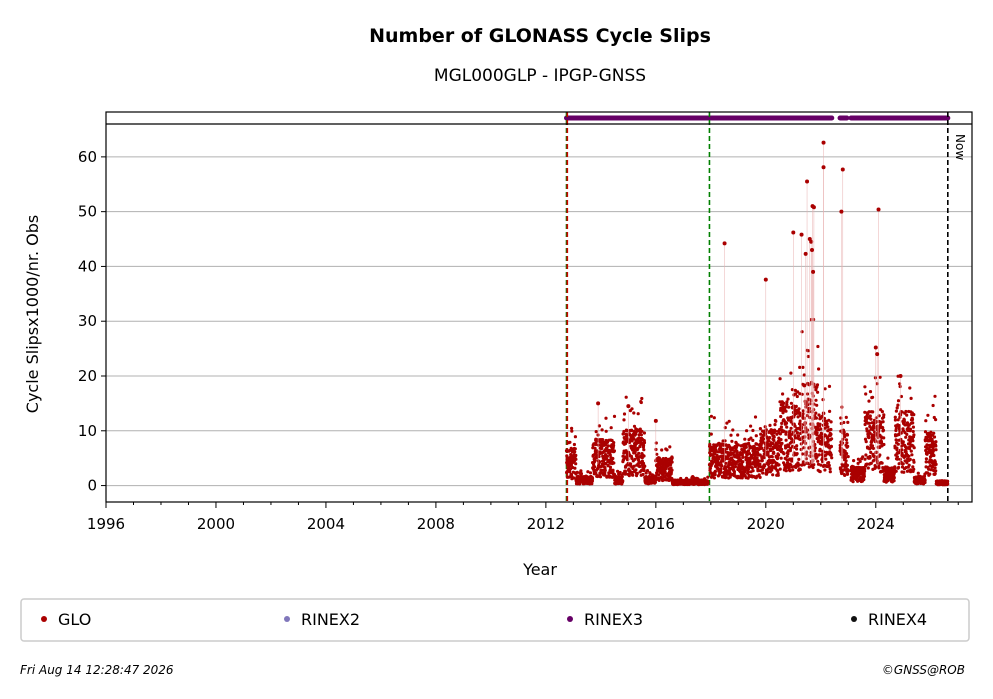 This screenshot has width=993, height=699. What do you see at coordinates (788, 399) in the screenshot?
I see `glo-point-1922` at bounding box center [788, 399].